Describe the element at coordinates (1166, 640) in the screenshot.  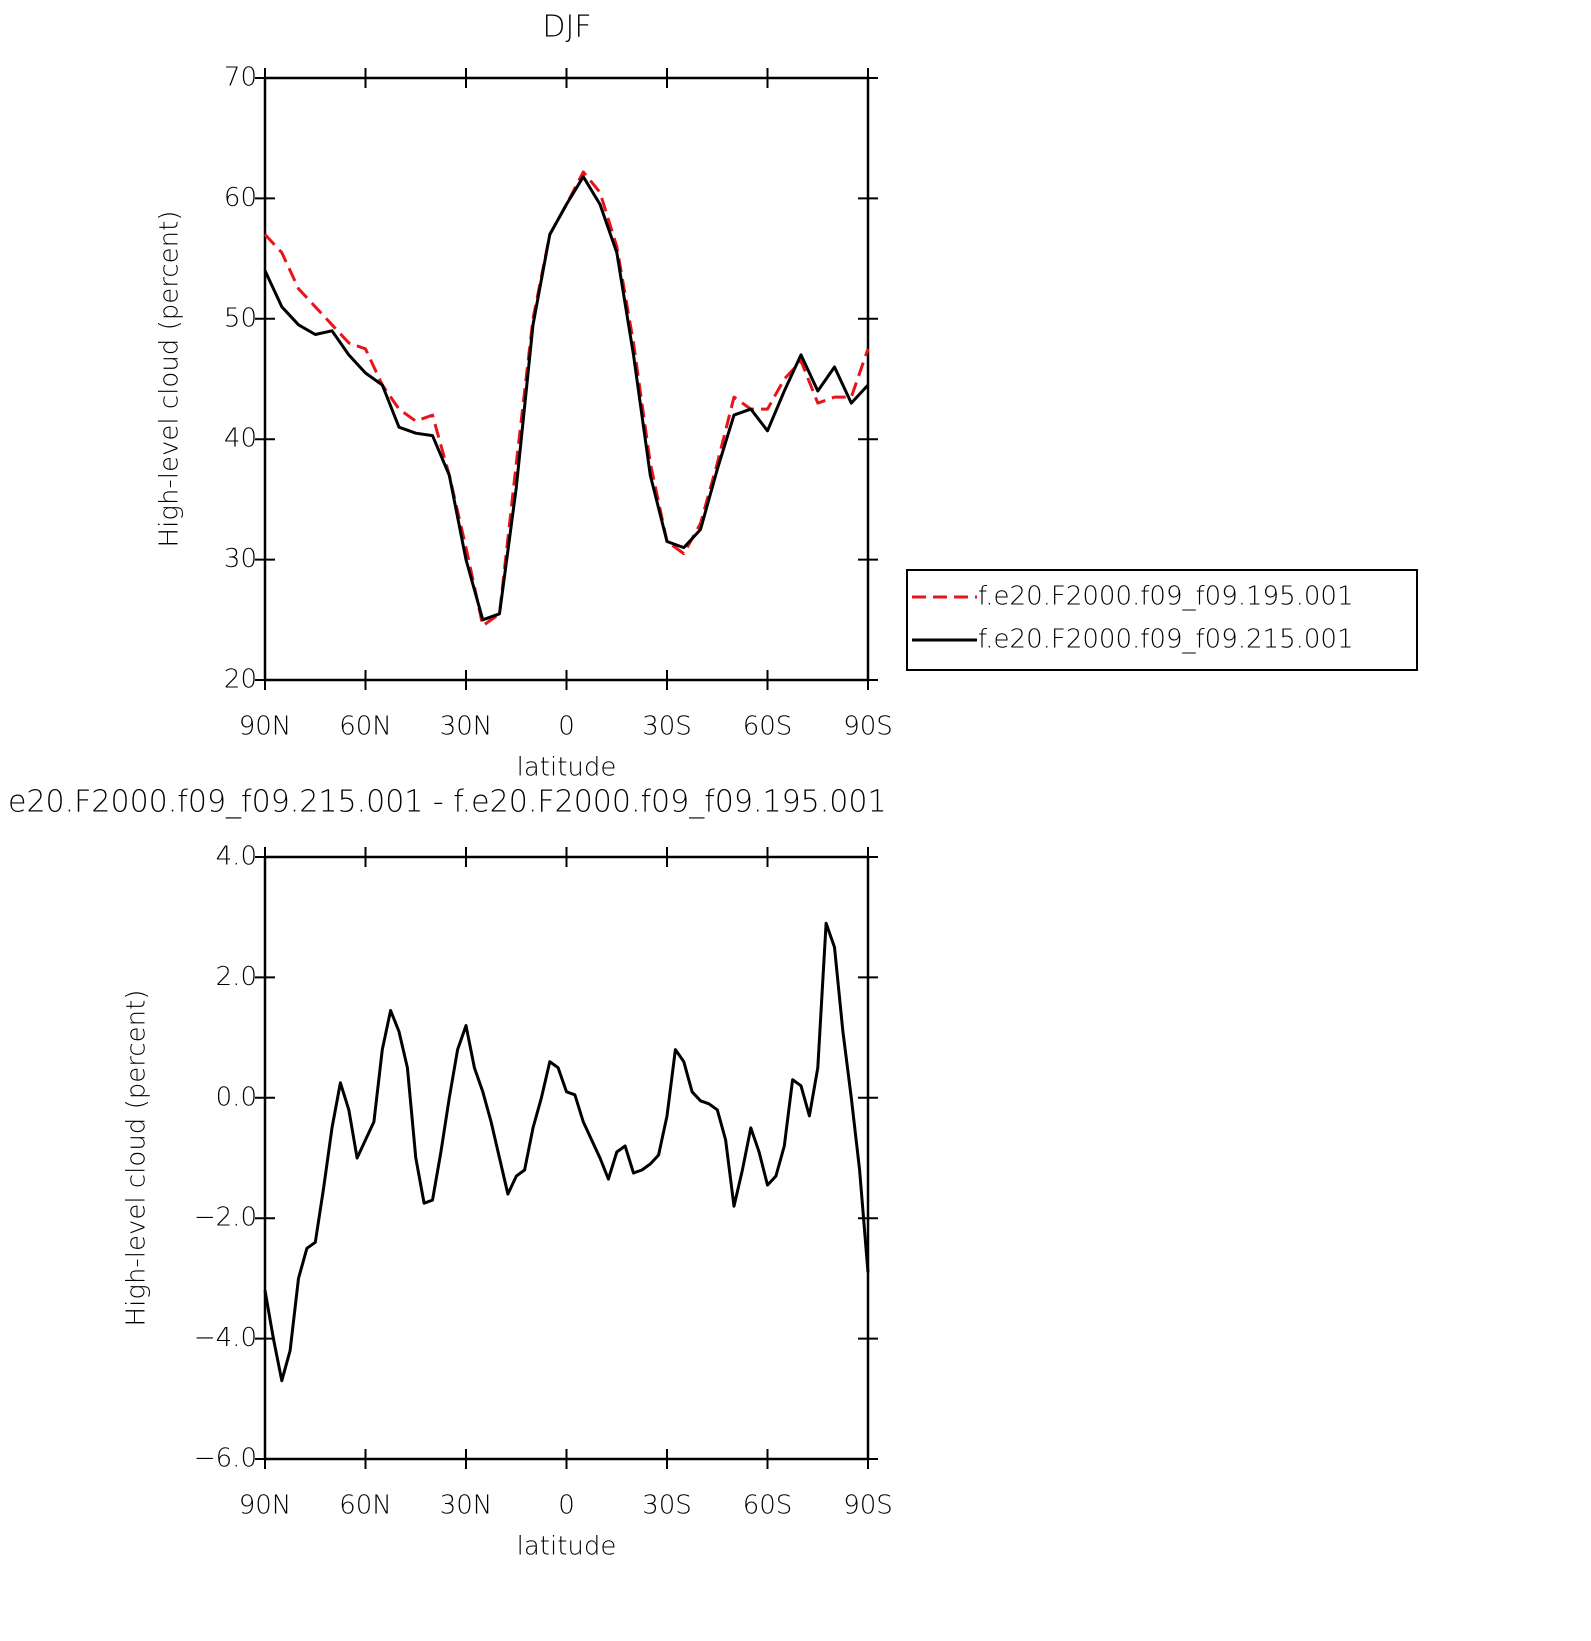
I see `legend-label: f.e20.F2000.f09_f09.215.001` at that location.